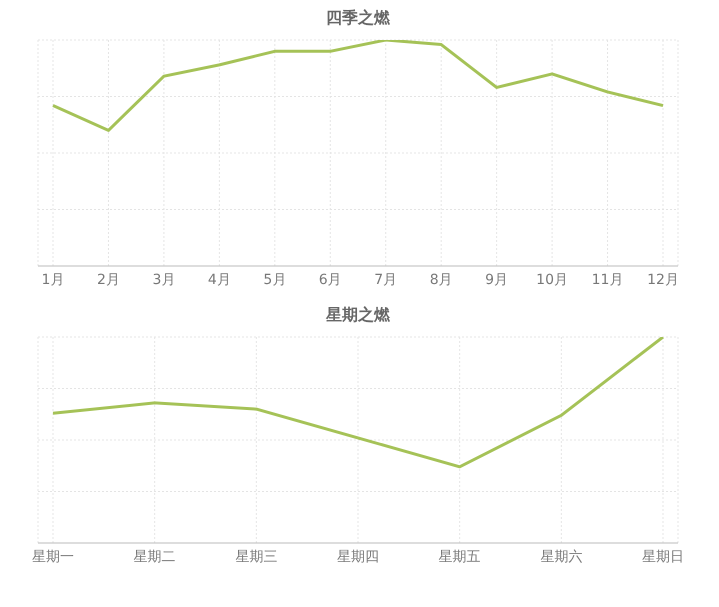 The height and width of the screenshot is (607, 719). I want to click on x-tick-label: 6月, so click(330, 280).